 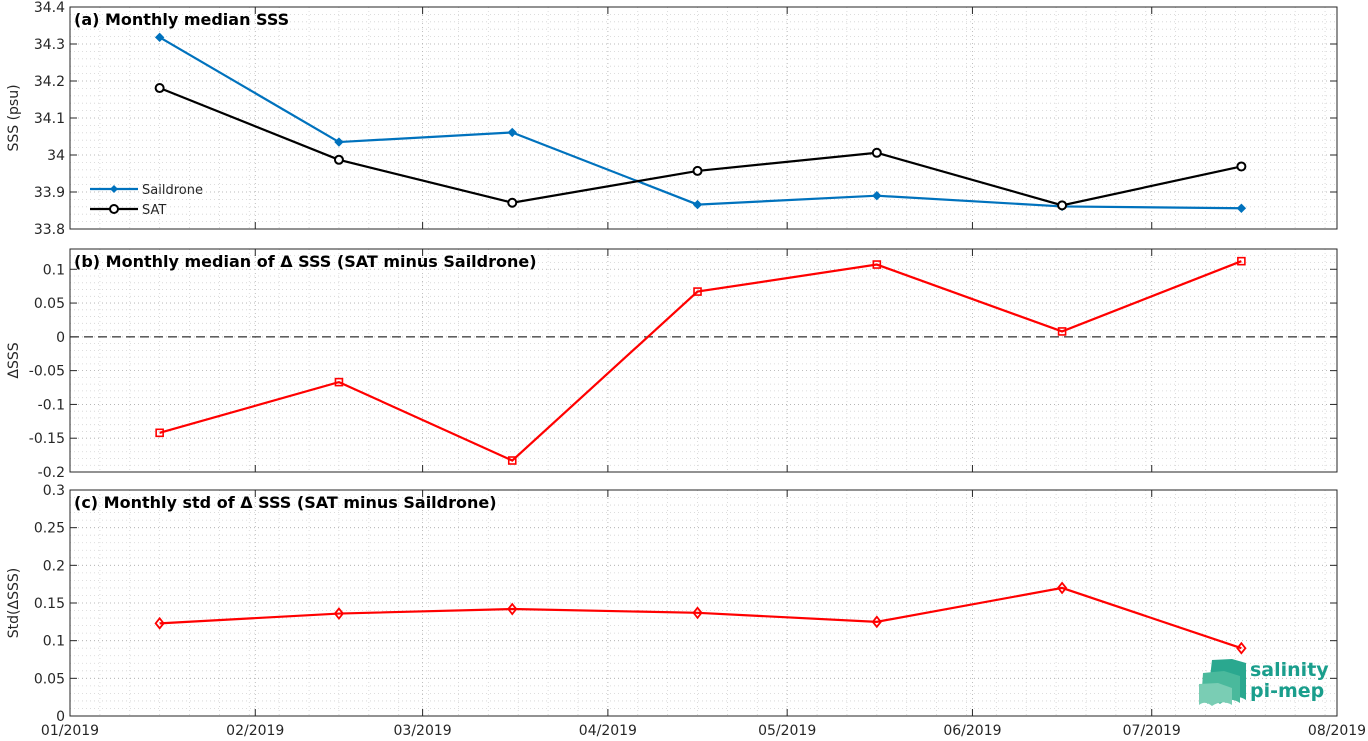 I want to click on x-tick-label: 04/2019, so click(x=608, y=731).